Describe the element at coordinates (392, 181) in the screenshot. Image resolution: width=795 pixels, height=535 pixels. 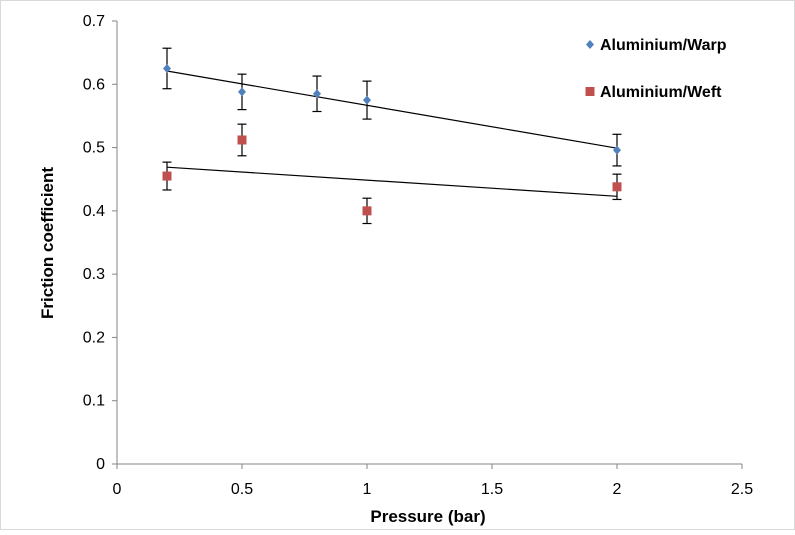
I see `trendline` at that location.